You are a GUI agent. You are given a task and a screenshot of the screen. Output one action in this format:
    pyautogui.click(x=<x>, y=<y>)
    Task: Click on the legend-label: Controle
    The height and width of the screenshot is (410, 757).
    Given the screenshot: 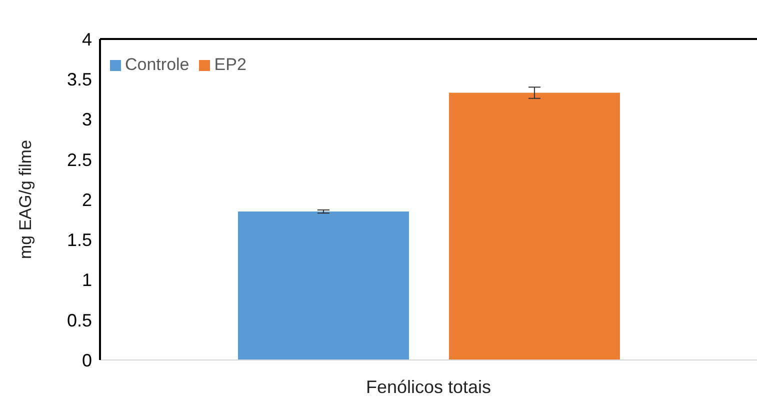 What is the action you would take?
    pyautogui.click(x=157, y=64)
    